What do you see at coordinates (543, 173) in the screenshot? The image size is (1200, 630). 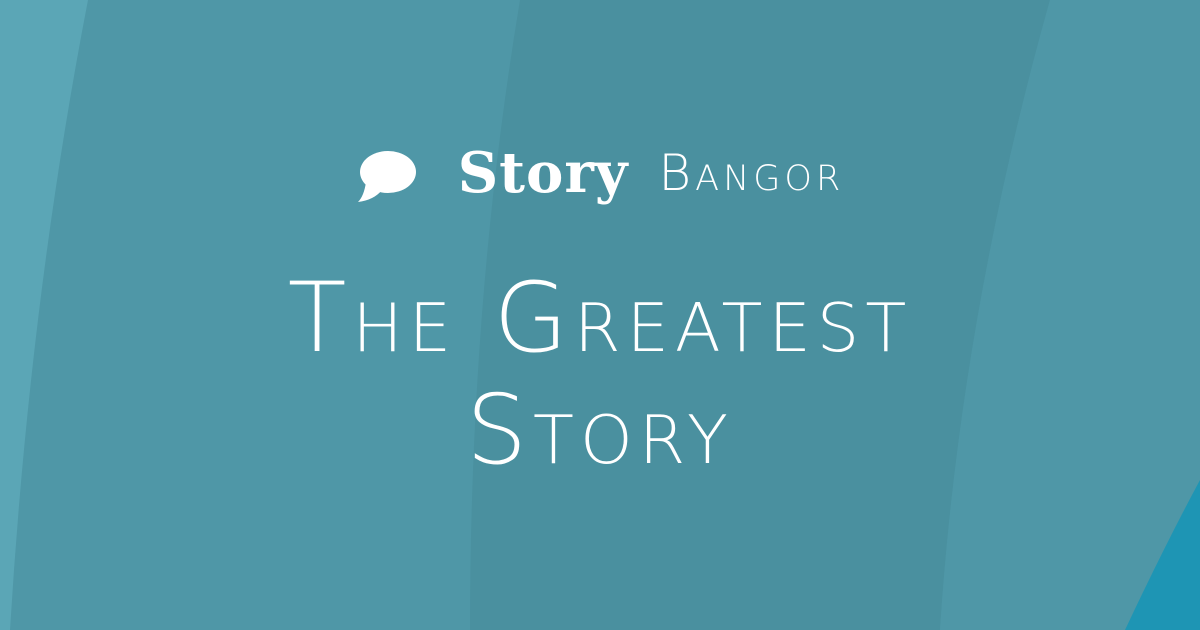 I see `brand-name-primary: Story` at bounding box center [543, 173].